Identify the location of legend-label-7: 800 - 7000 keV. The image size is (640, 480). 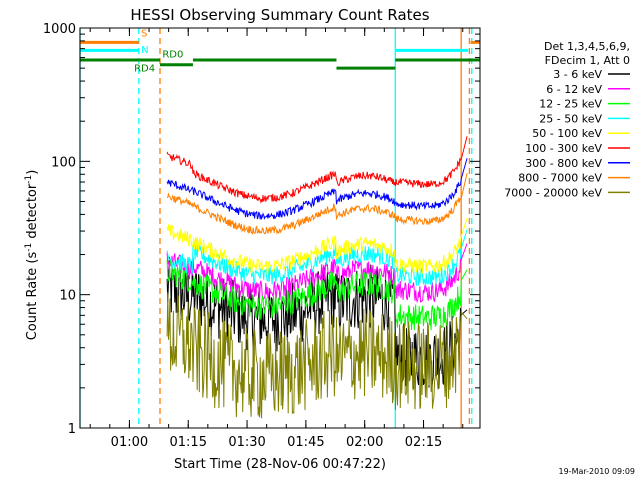
(560, 178).